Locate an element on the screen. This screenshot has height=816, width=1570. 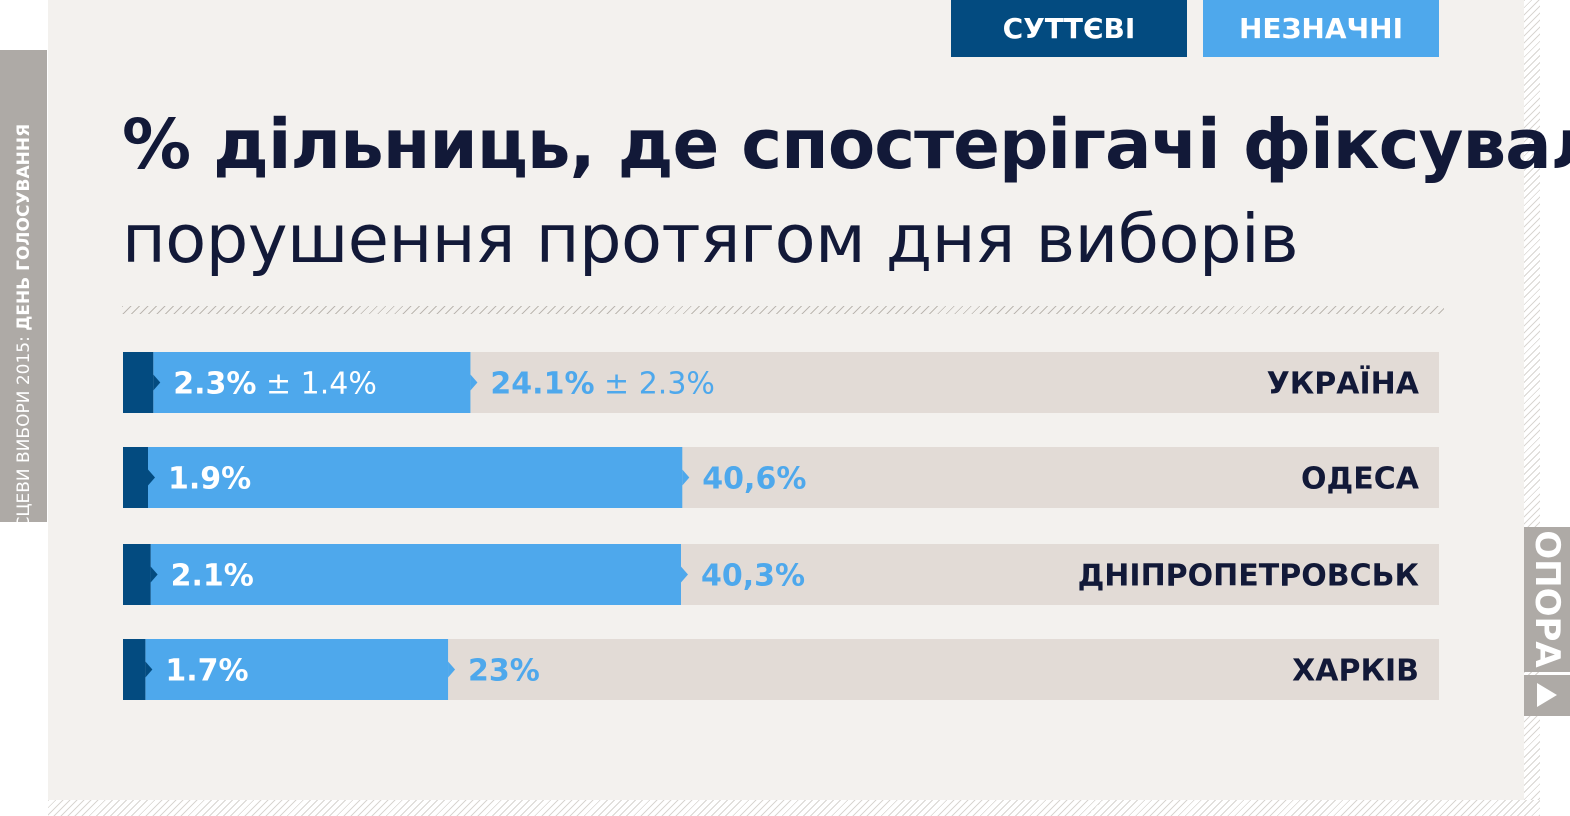
label-significant: 2.1% is located at coordinates (212, 576).